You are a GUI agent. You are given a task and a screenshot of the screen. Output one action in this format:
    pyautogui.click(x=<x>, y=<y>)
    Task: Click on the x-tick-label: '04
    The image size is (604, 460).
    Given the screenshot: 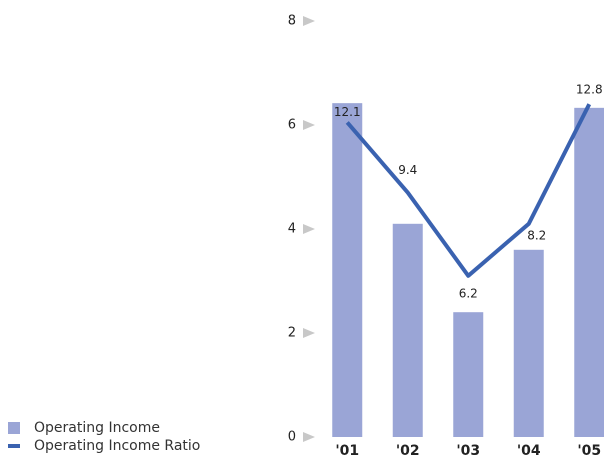 What is the action you would take?
    pyautogui.click(x=529, y=451)
    